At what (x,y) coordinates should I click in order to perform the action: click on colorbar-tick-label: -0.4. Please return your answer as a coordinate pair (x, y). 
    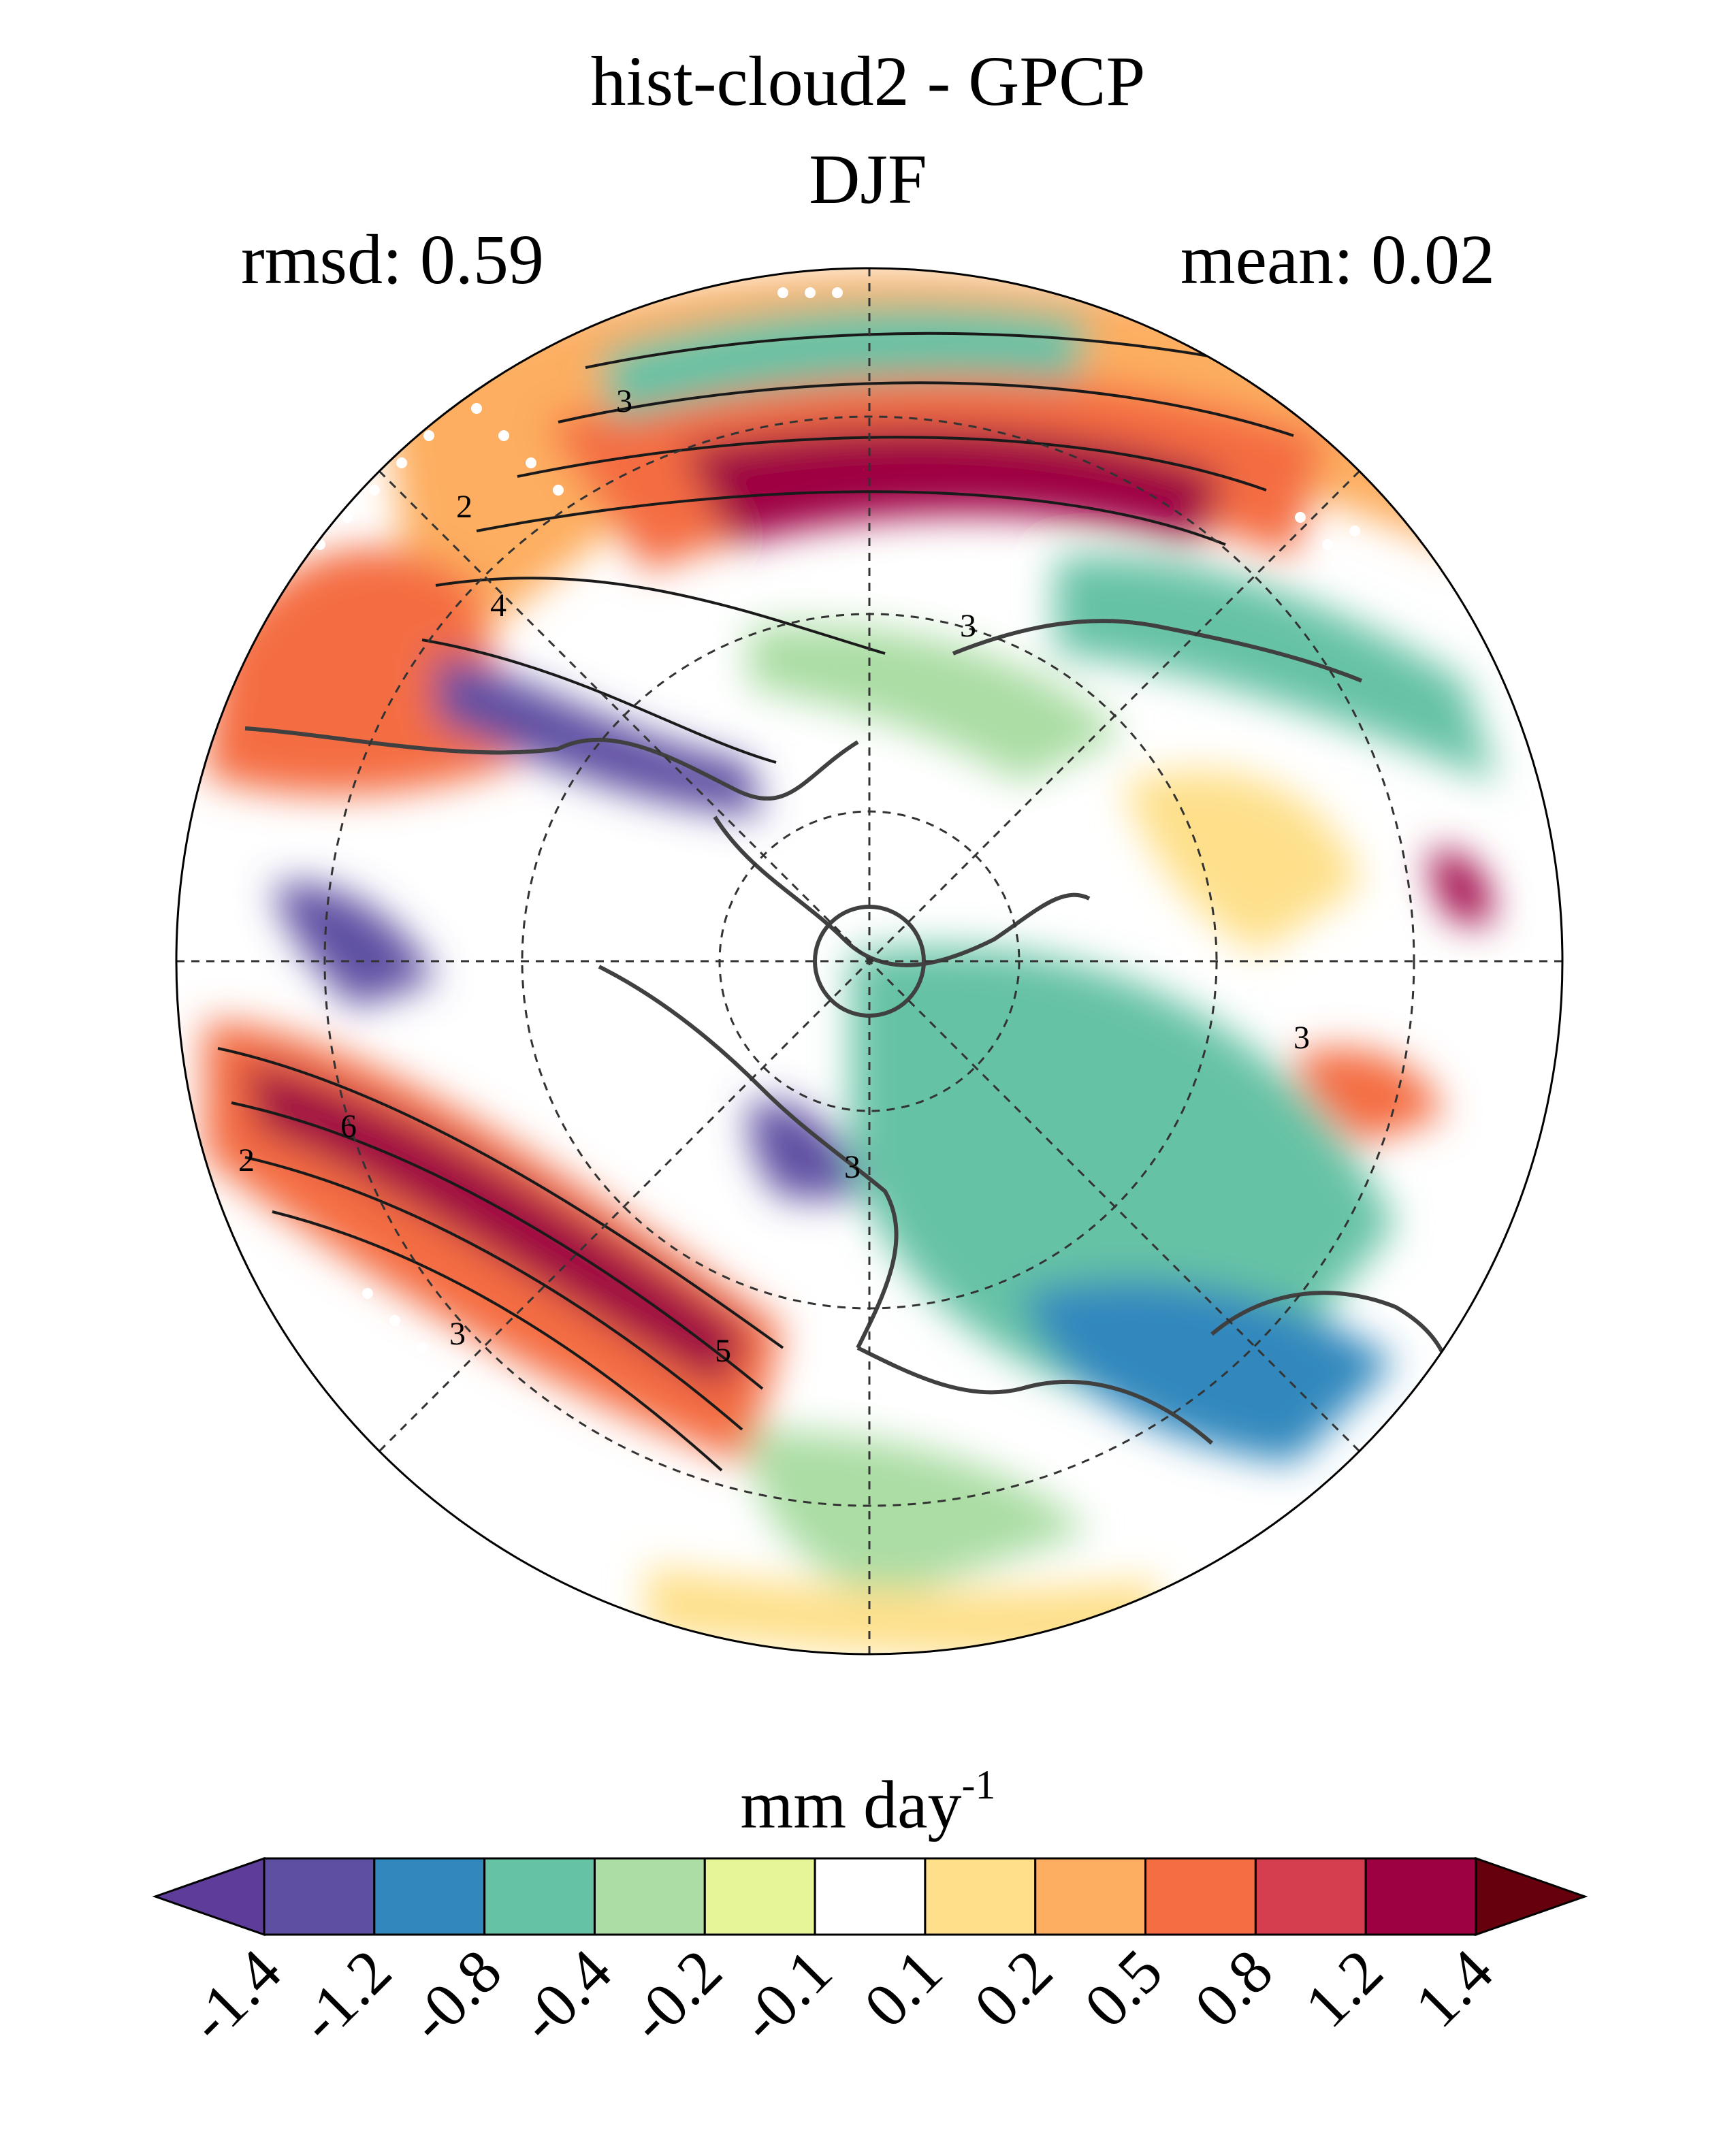
    Looking at the image, I should click on (564, 1995).